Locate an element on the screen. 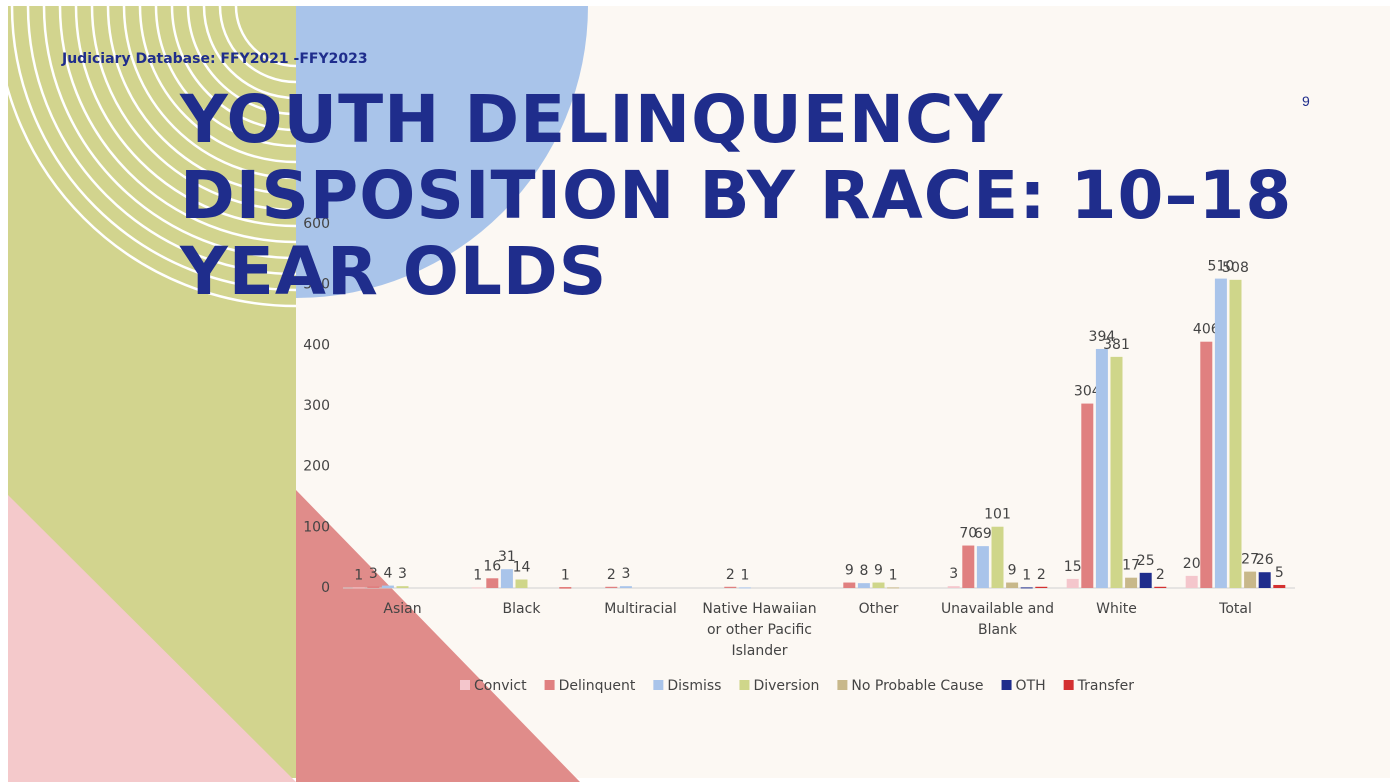 The height and width of the screenshot is (782, 1396). data-label: 381 is located at coordinates (1116, 345).